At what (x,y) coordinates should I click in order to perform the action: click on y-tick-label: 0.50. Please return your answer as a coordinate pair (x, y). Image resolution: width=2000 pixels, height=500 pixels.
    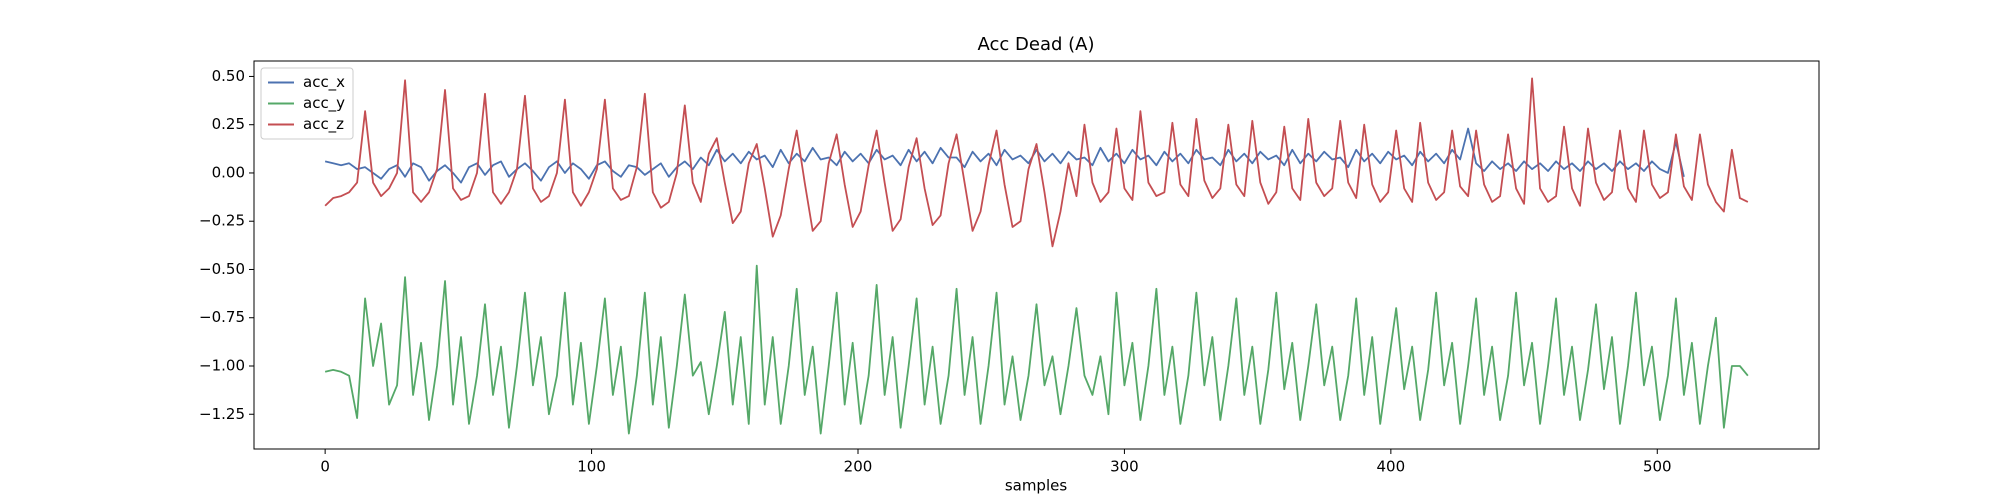
    Looking at the image, I should click on (228, 76).